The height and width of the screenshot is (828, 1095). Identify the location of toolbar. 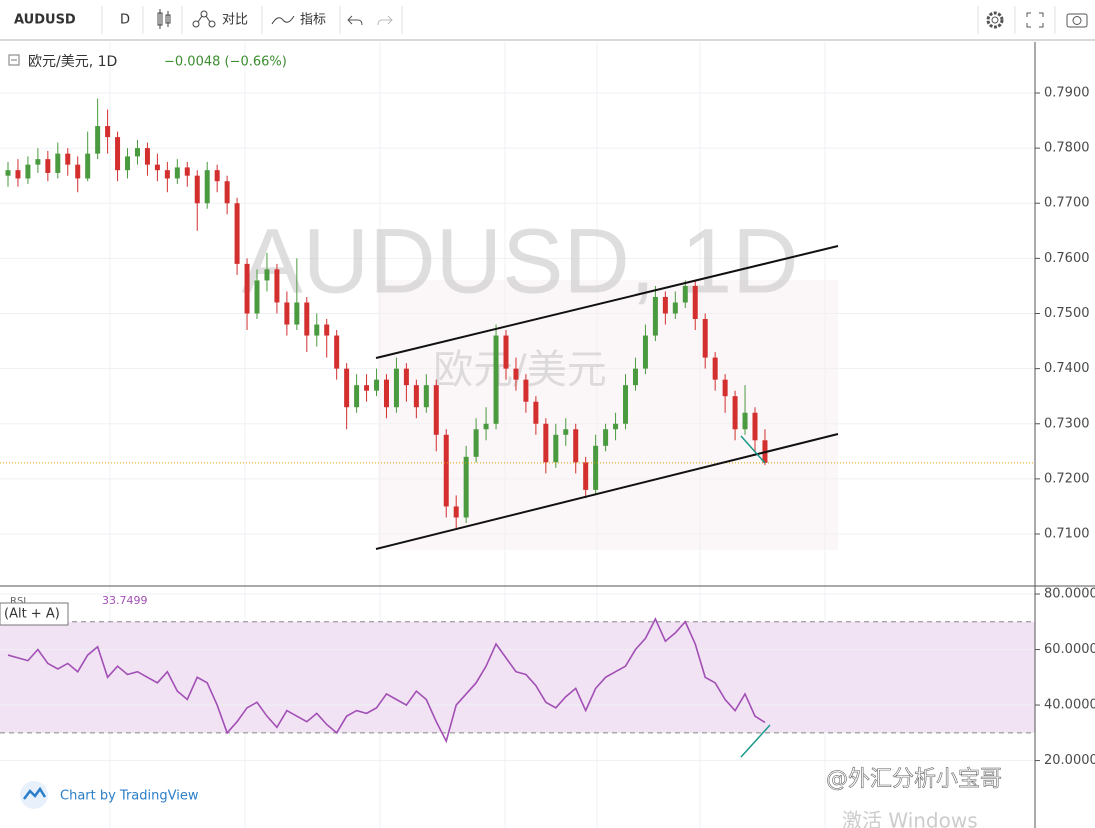
(547, 20).